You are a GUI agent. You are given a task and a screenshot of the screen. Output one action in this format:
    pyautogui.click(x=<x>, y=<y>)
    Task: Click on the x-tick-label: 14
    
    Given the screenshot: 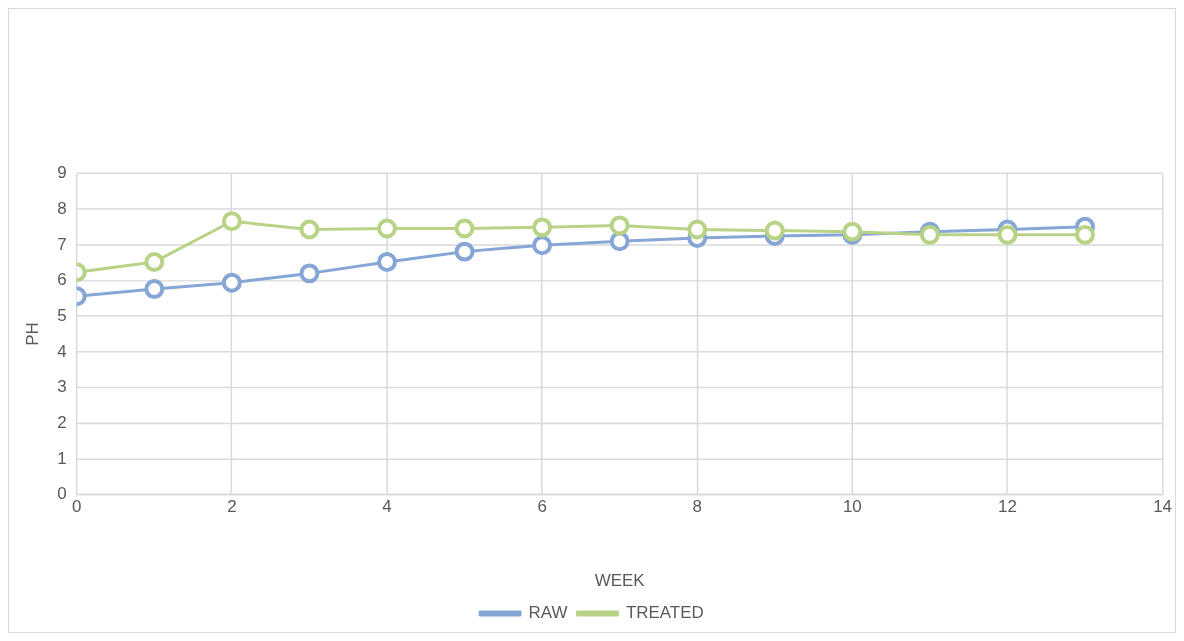 What is the action you would take?
    pyautogui.click(x=1162, y=507)
    